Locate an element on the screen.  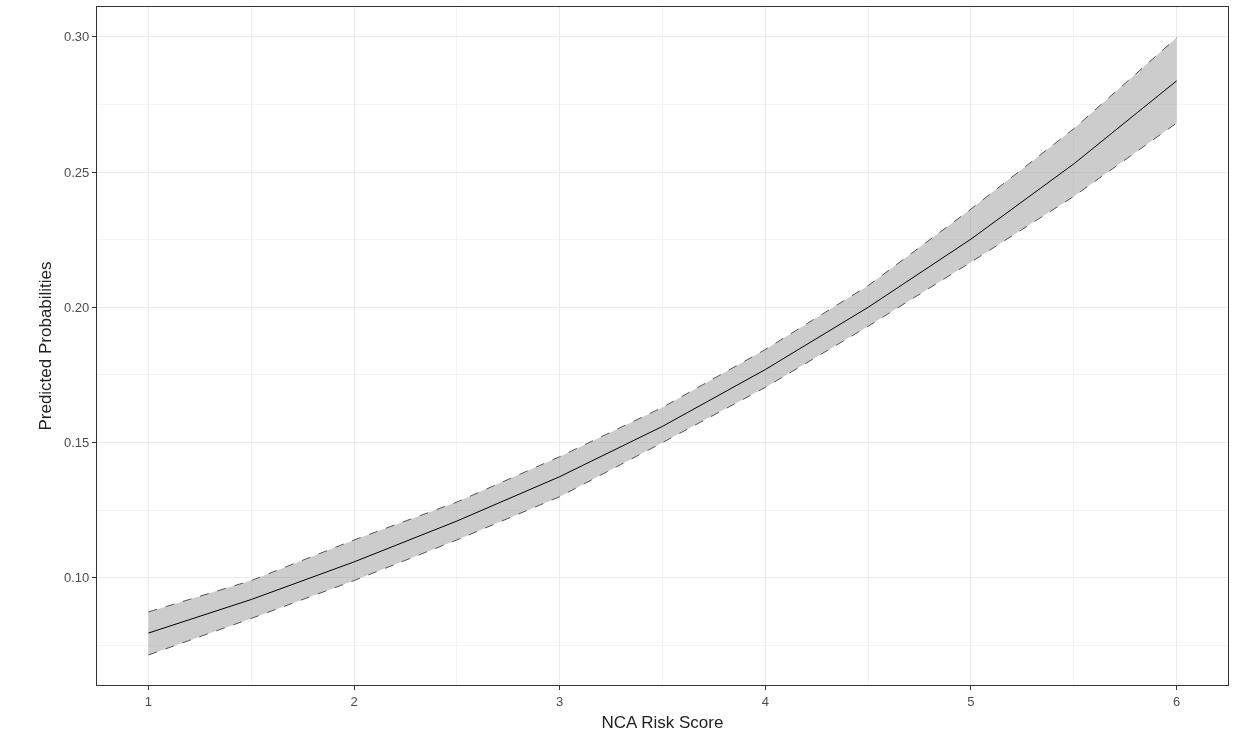
x-tick-label: 3 is located at coordinates (560, 701).